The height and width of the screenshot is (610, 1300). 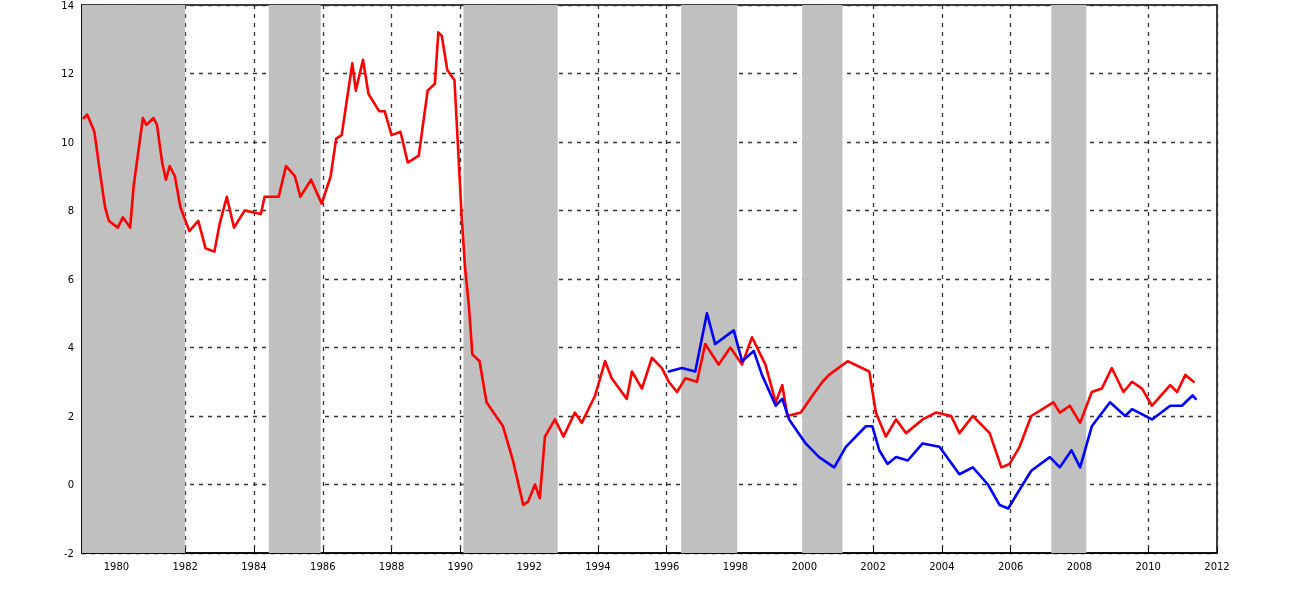 I want to click on y-tick-label: 2, so click(x=70, y=416).